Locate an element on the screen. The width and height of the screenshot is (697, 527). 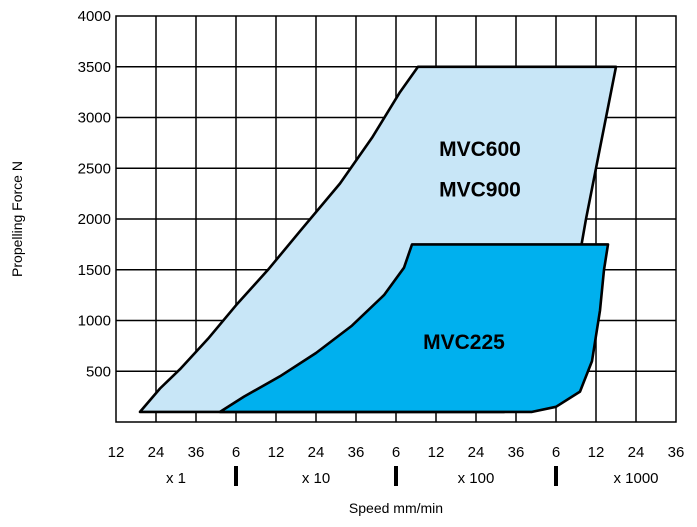
x-range-label: x 100 is located at coordinates (476, 478).